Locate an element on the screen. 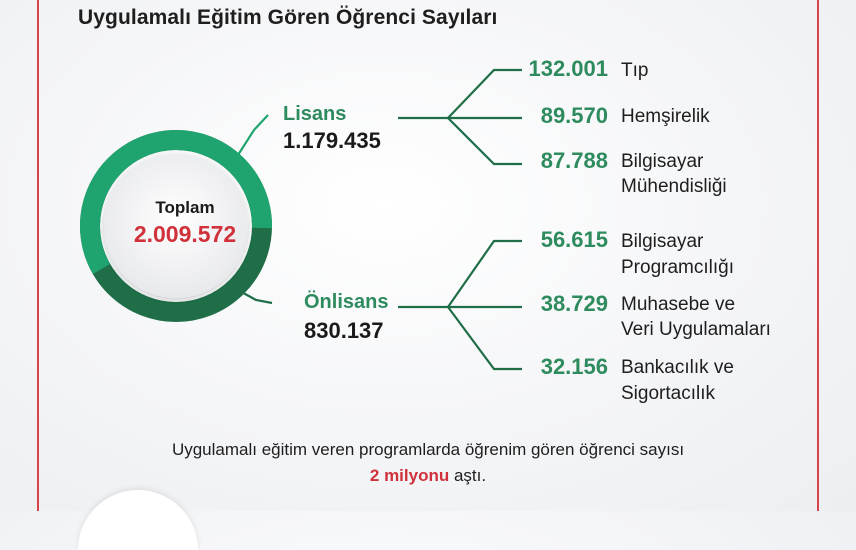 The image size is (856, 550). branch-lisans is located at coordinates (460, 117).